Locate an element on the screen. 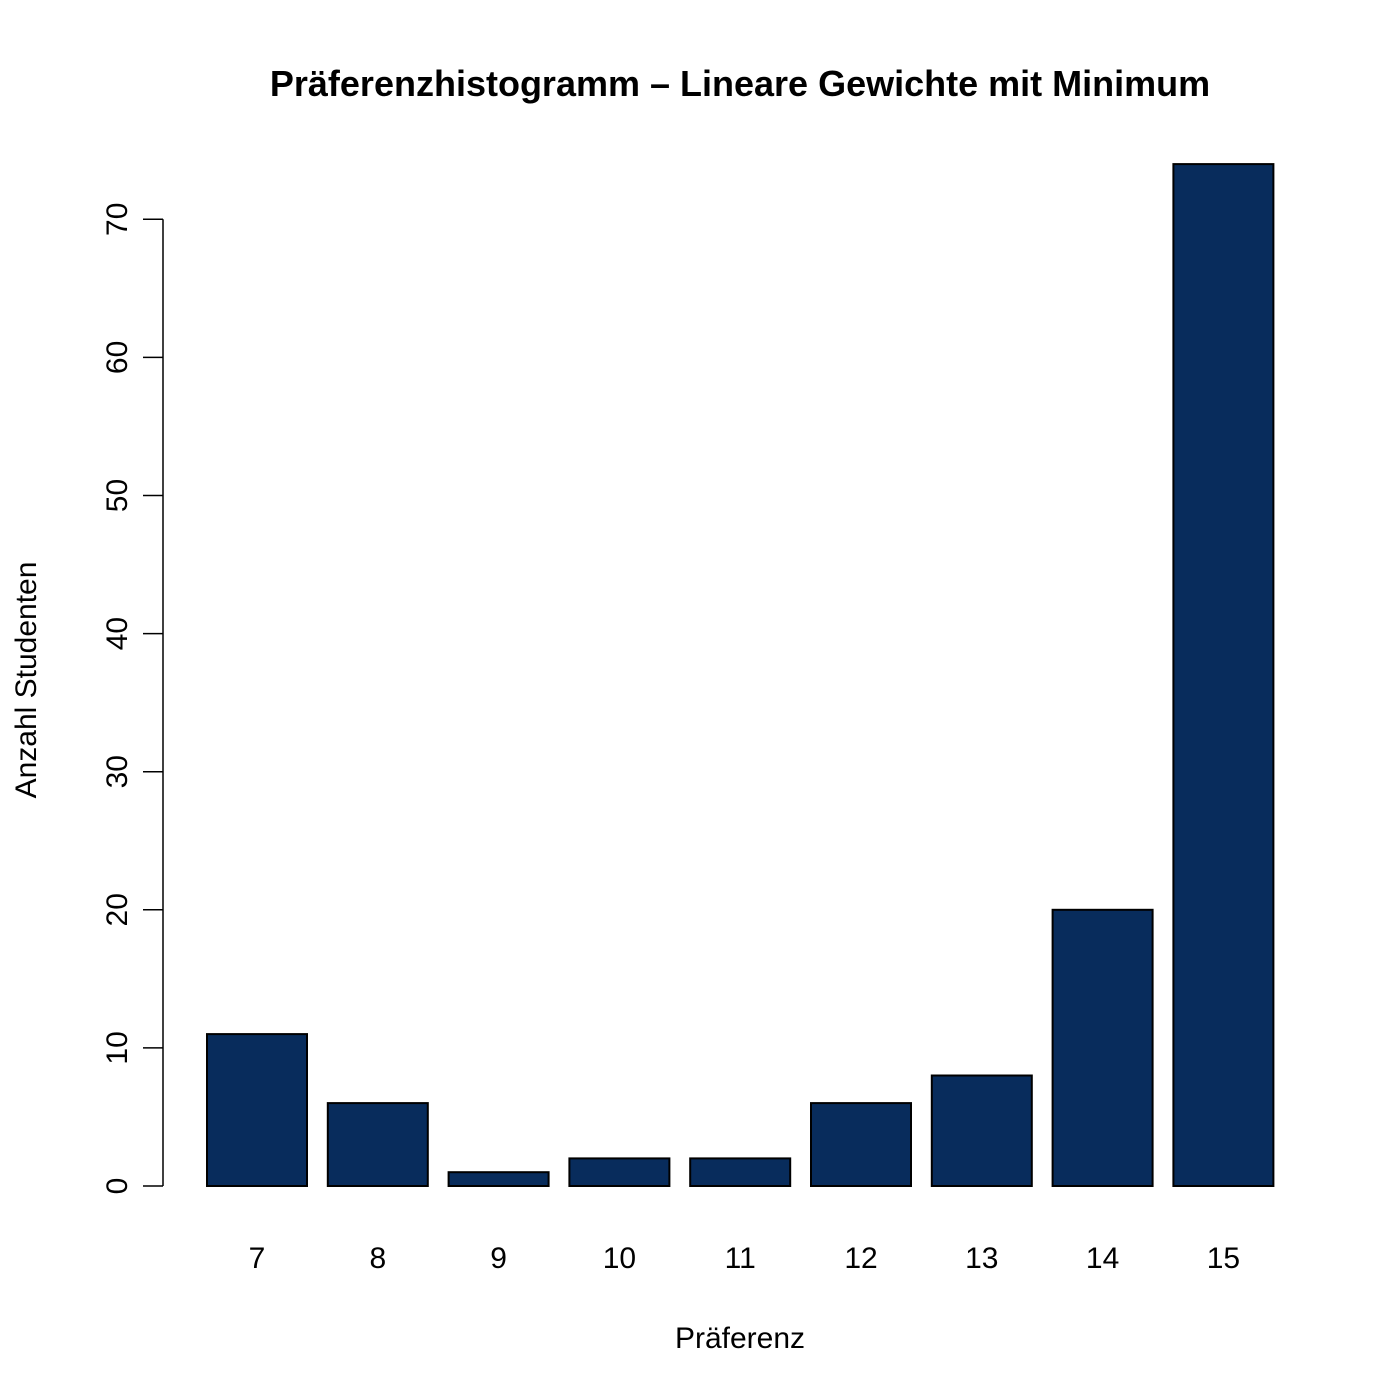  x-tick-label: 14 is located at coordinates (1102, 1258).